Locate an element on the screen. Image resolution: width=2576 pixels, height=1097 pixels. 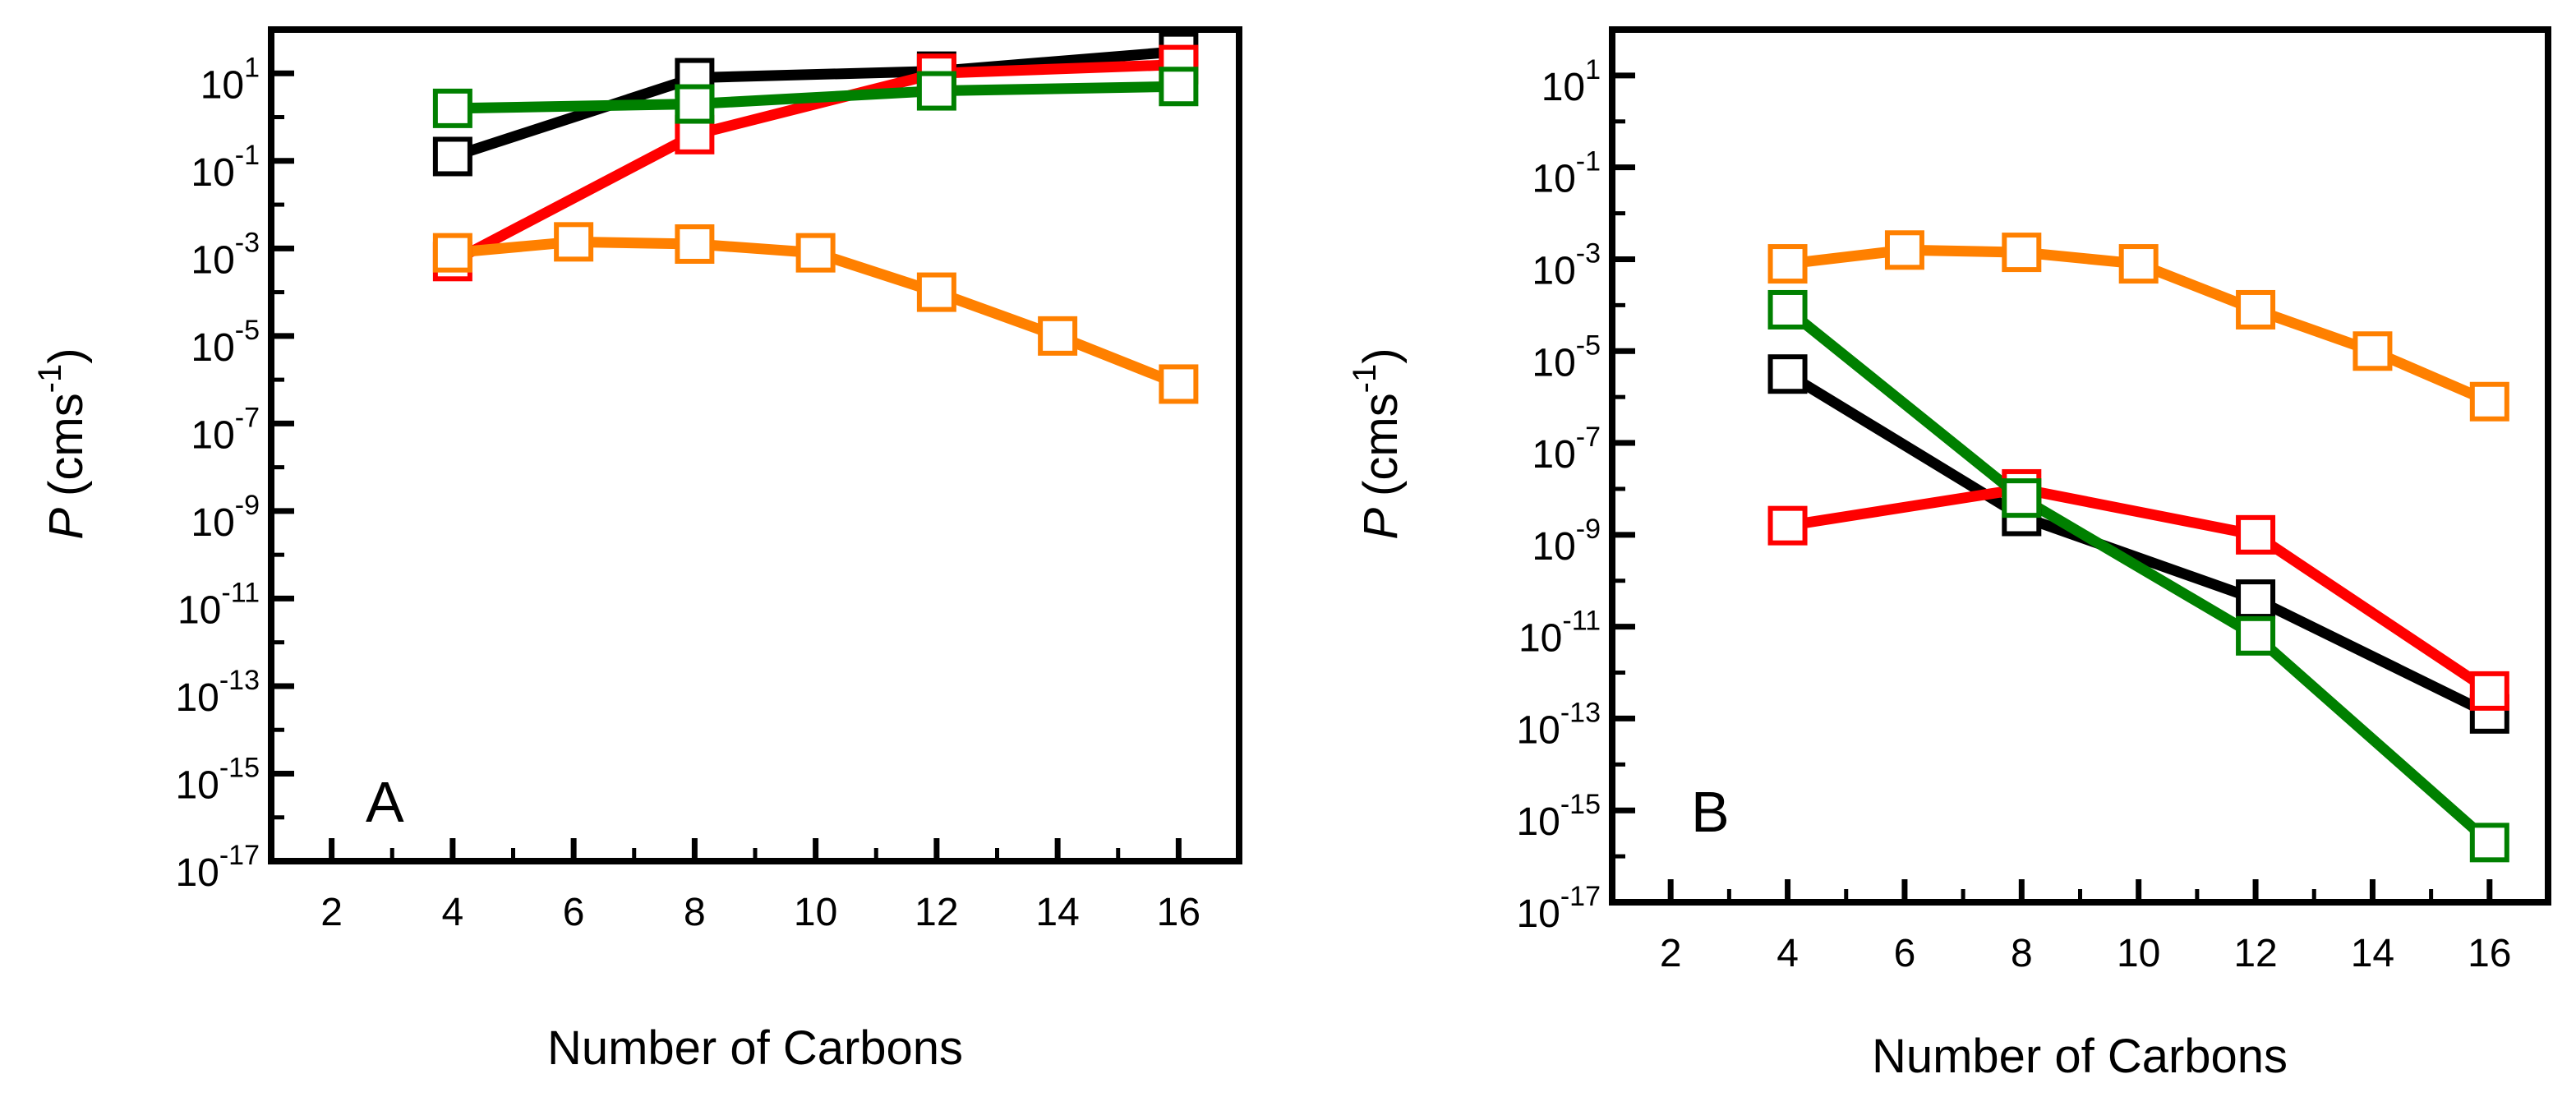
panel-label: B is located at coordinates (1710, 812).